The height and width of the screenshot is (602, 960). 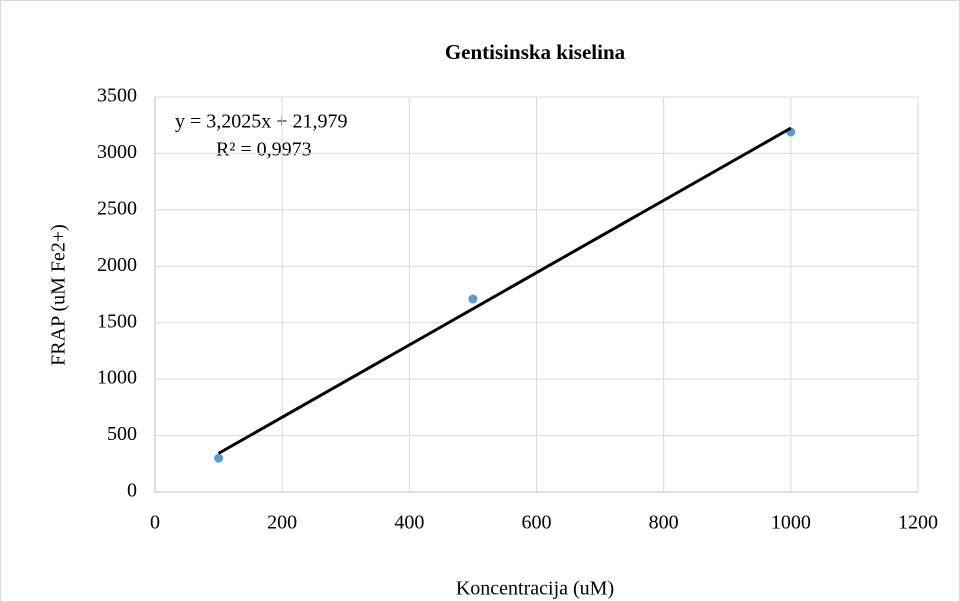 I want to click on y-tick-label: 500, so click(x=122, y=434).